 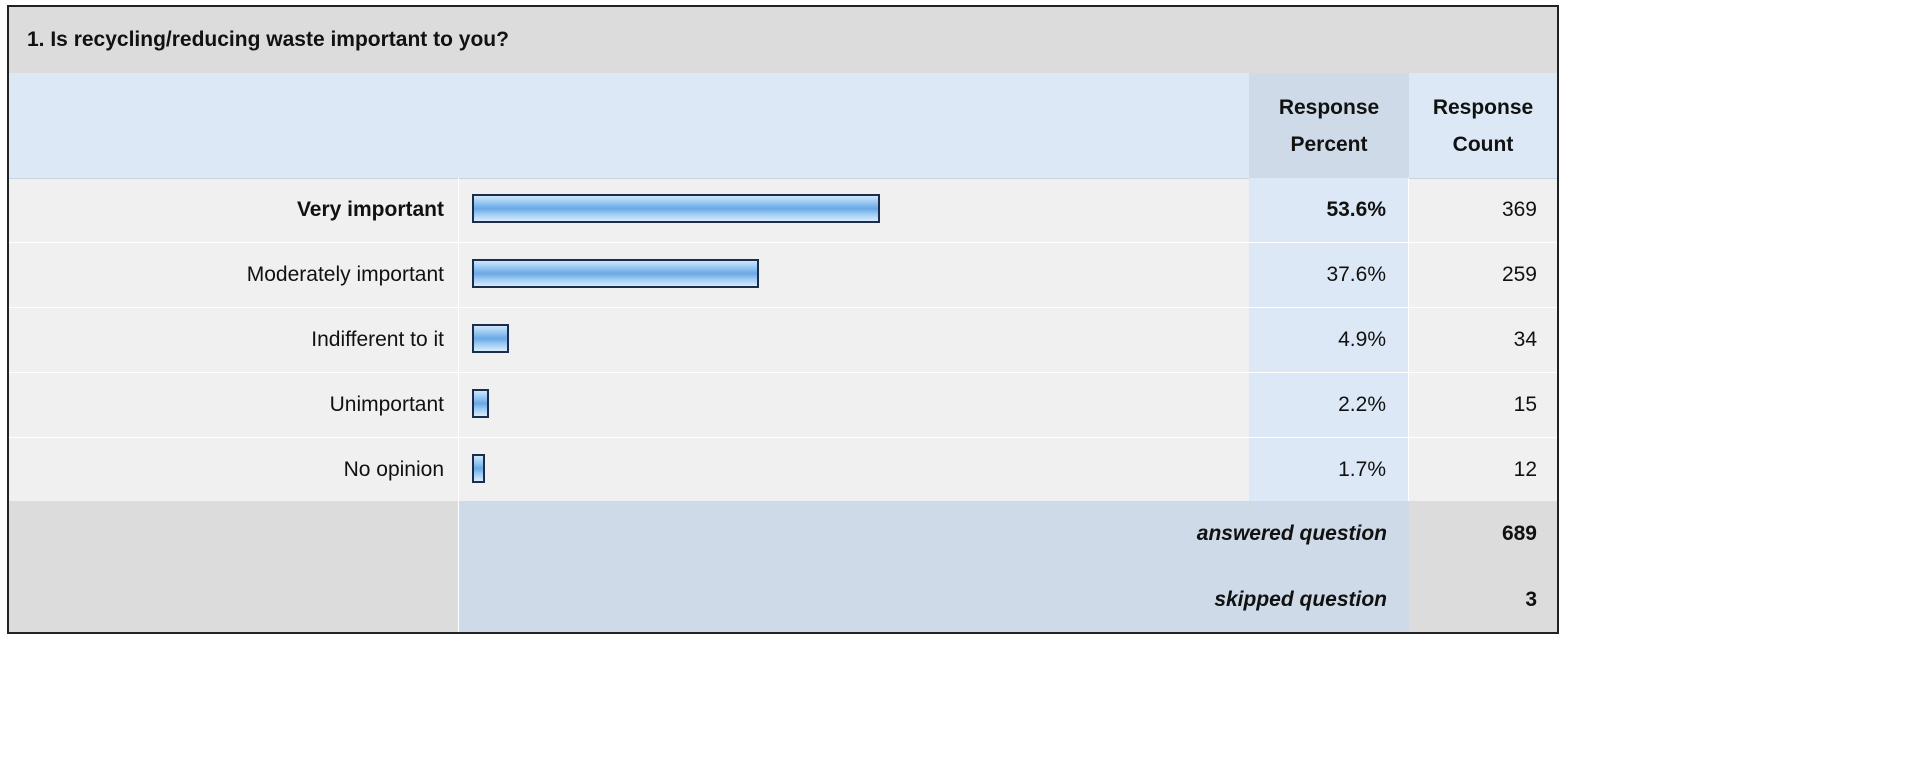 I want to click on response-percent-cell: 53.6%, so click(x=1329, y=210).